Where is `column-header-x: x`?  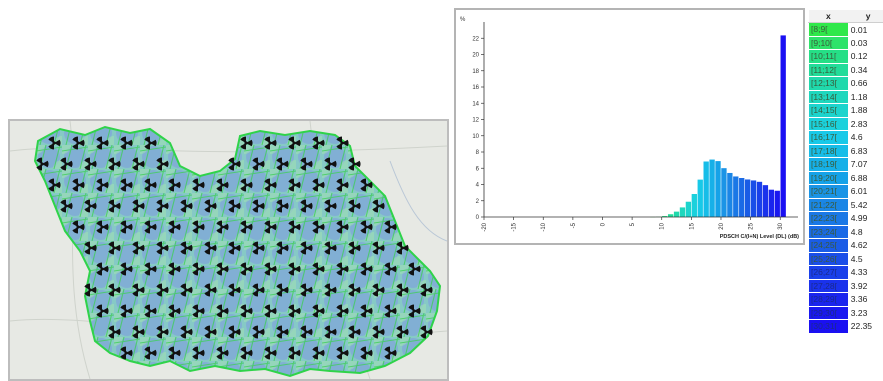
column-header-x: x is located at coordinates (828, 16).